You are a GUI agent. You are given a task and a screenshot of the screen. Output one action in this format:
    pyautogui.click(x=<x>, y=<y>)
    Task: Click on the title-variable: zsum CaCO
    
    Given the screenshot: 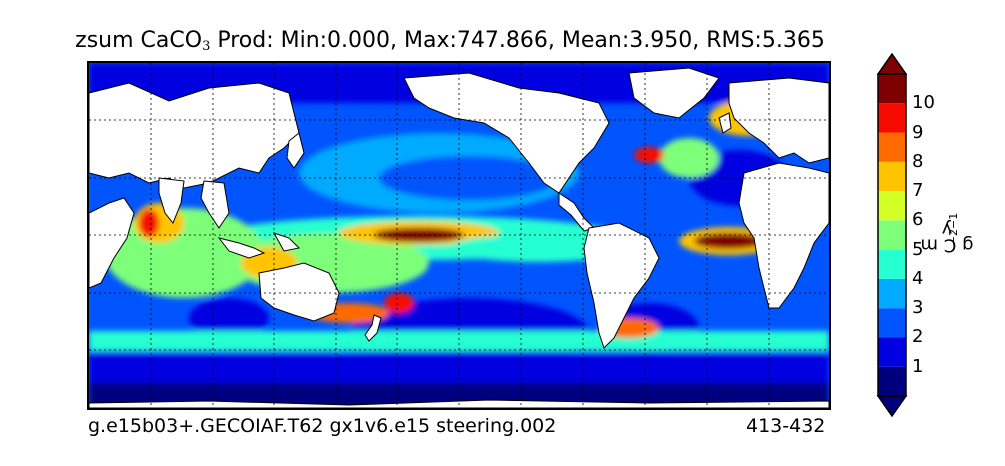 What is the action you would take?
    pyautogui.click(x=139, y=40)
    